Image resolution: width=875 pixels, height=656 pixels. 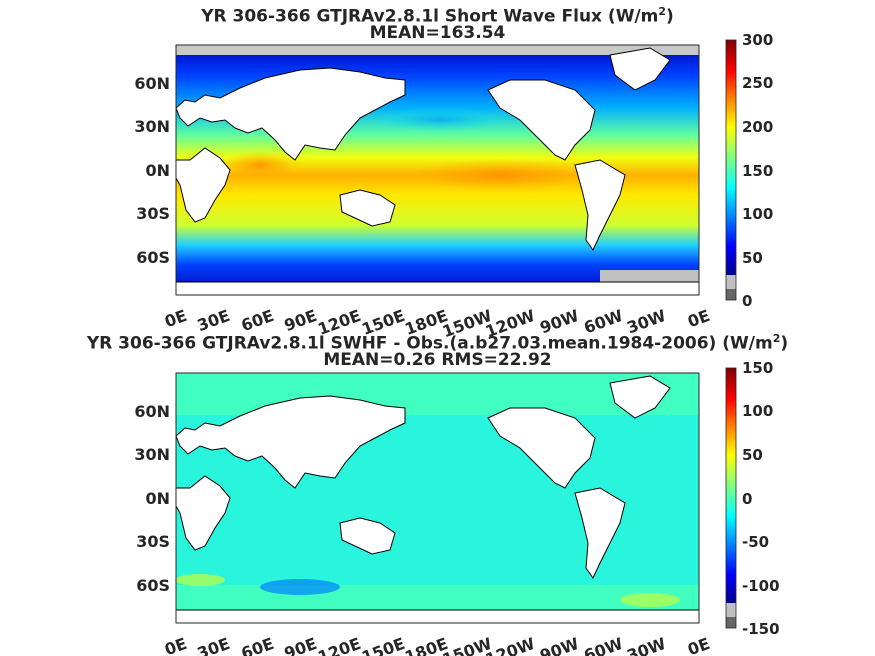 What do you see at coordinates (258, 645) in the screenshot?
I see `panel2-xtick-2: 60E` at bounding box center [258, 645].